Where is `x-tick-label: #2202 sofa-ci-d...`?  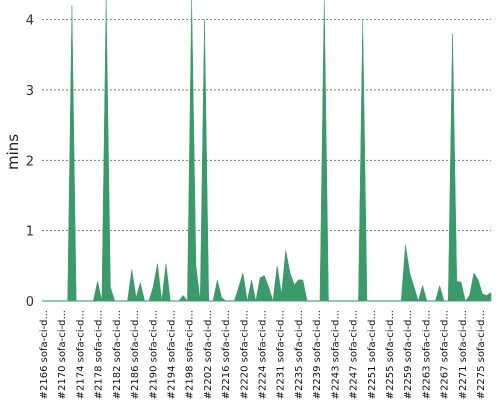 x-tick-label: #2202 sofa-ci-d... is located at coordinates (208, 354).